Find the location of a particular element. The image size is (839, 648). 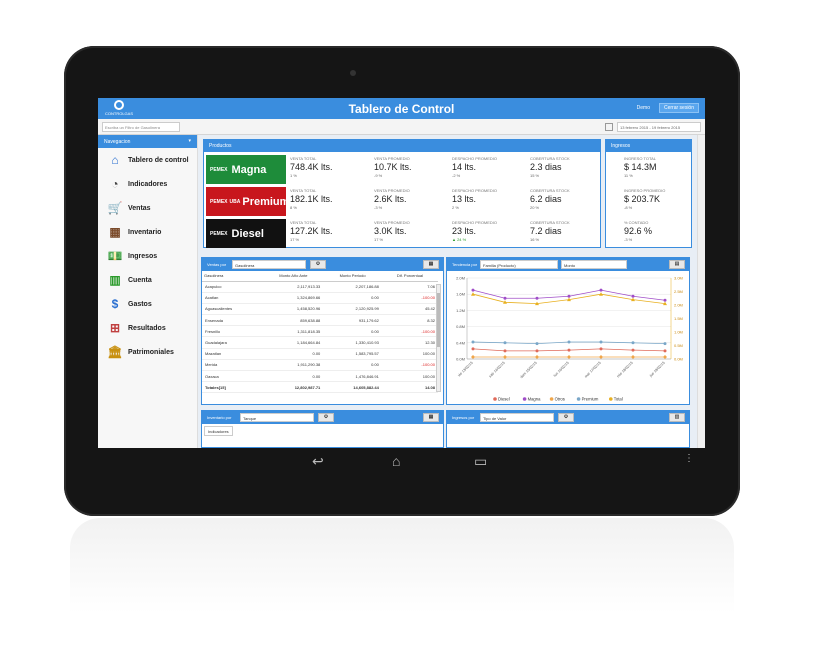

sidebar-item: $ Gastos is located at coordinates (147, 304).